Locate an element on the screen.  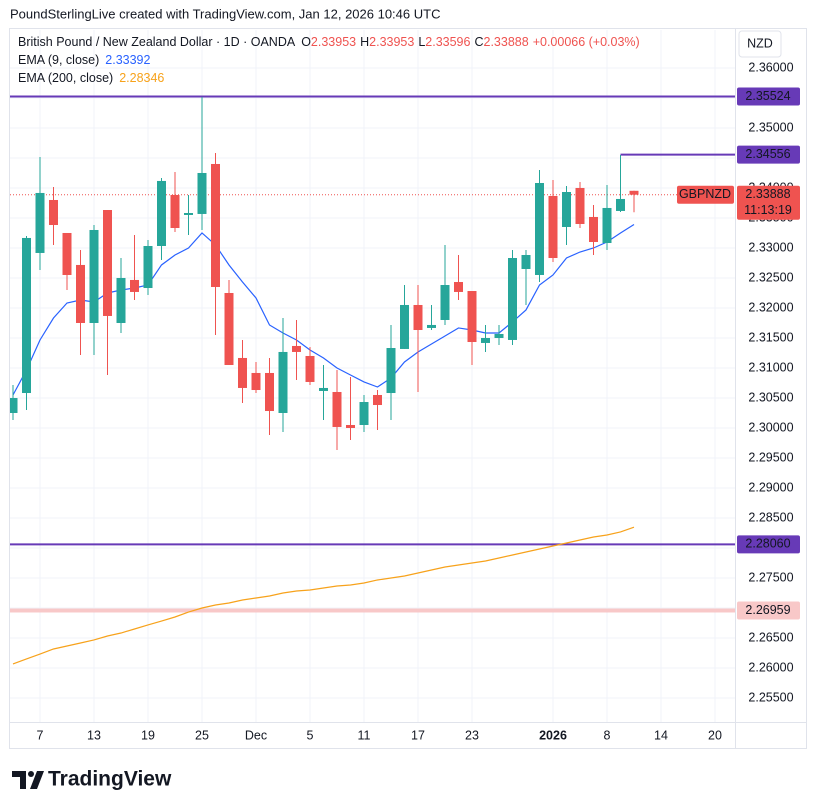
currency: NZD is located at coordinates (760, 43).